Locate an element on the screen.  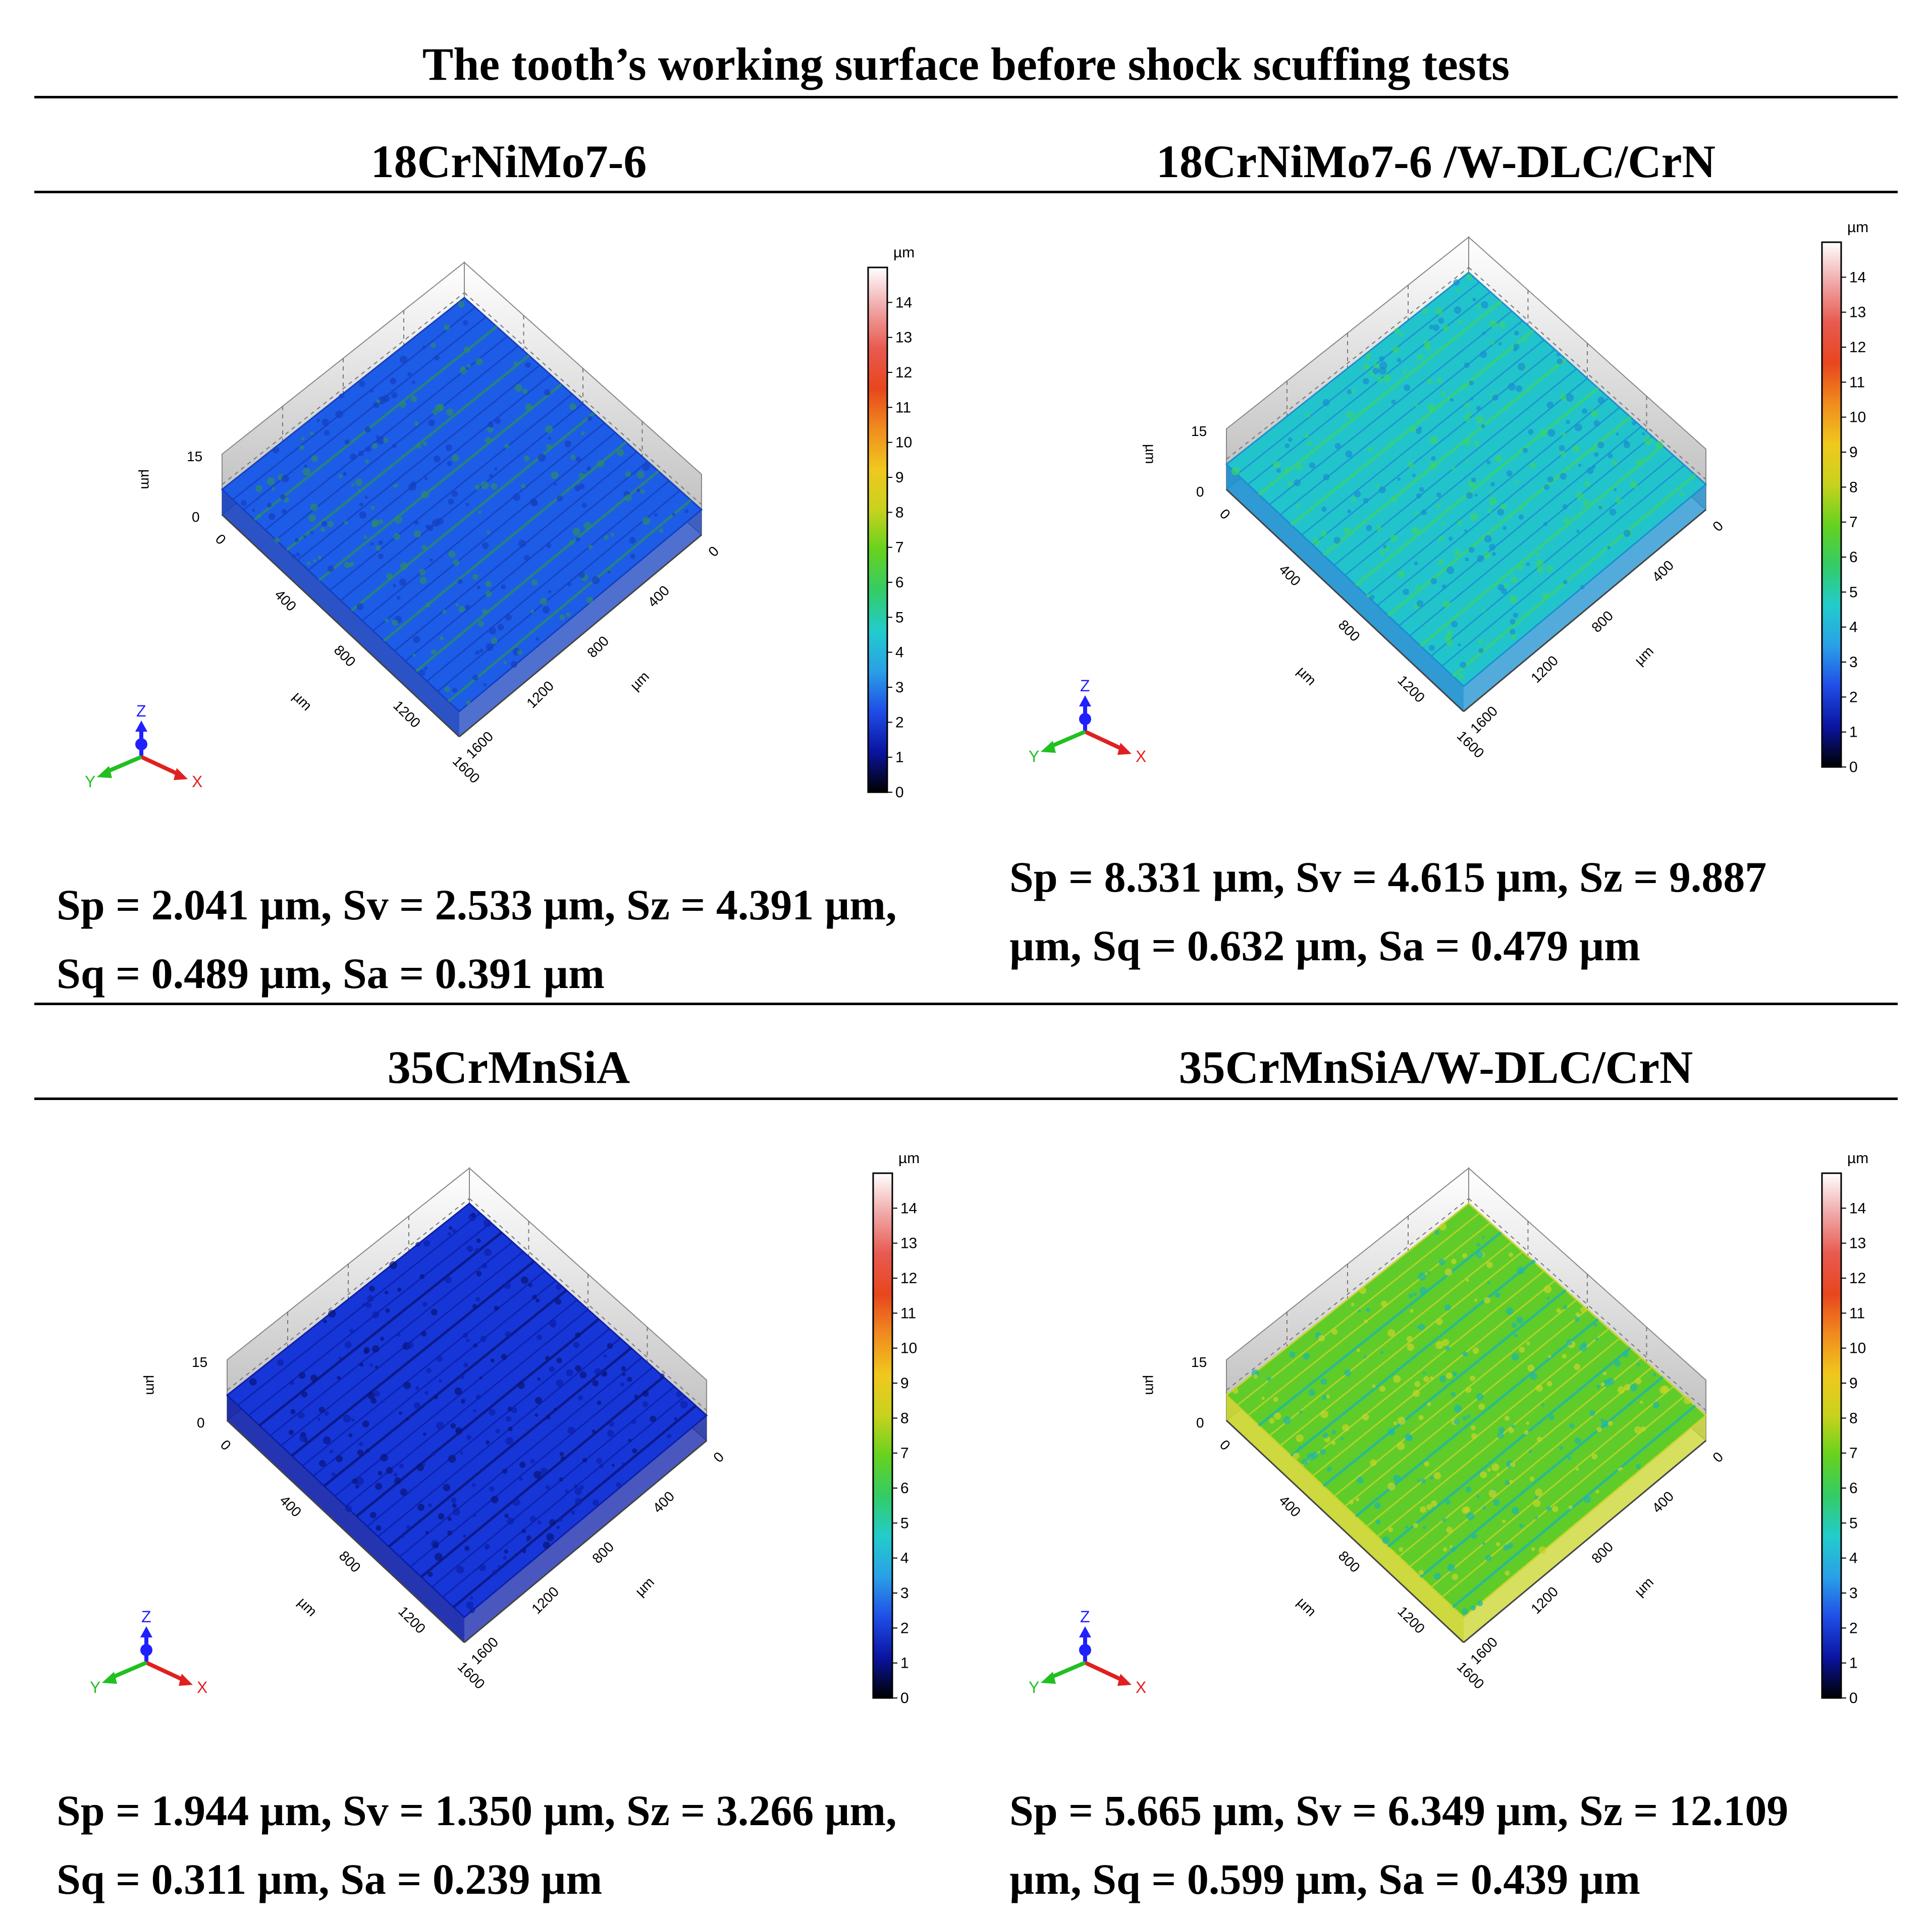
colorbar-tick-label: 4 is located at coordinates (1853, 1558).